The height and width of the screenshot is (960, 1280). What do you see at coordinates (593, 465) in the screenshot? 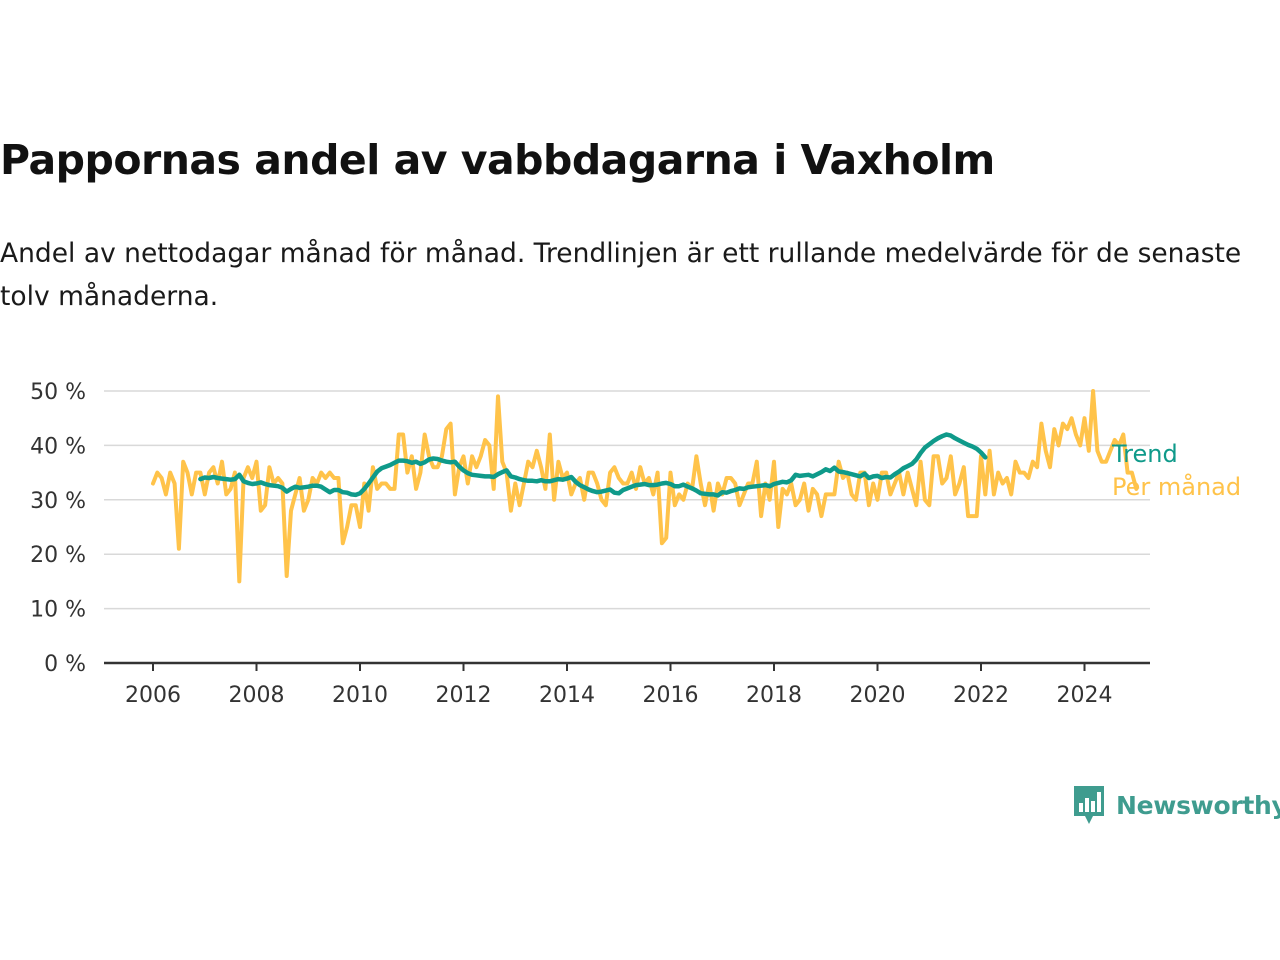
I see `trend-line` at bounding box center [593, 465].